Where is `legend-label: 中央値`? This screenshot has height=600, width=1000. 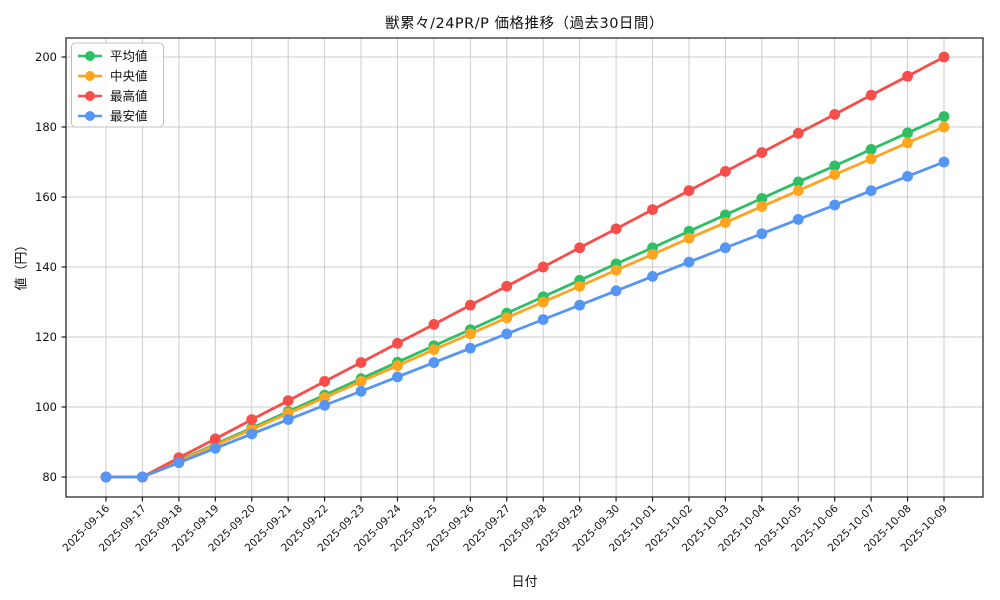 legend-label: 中央値 is located at coordinates (129, 76).